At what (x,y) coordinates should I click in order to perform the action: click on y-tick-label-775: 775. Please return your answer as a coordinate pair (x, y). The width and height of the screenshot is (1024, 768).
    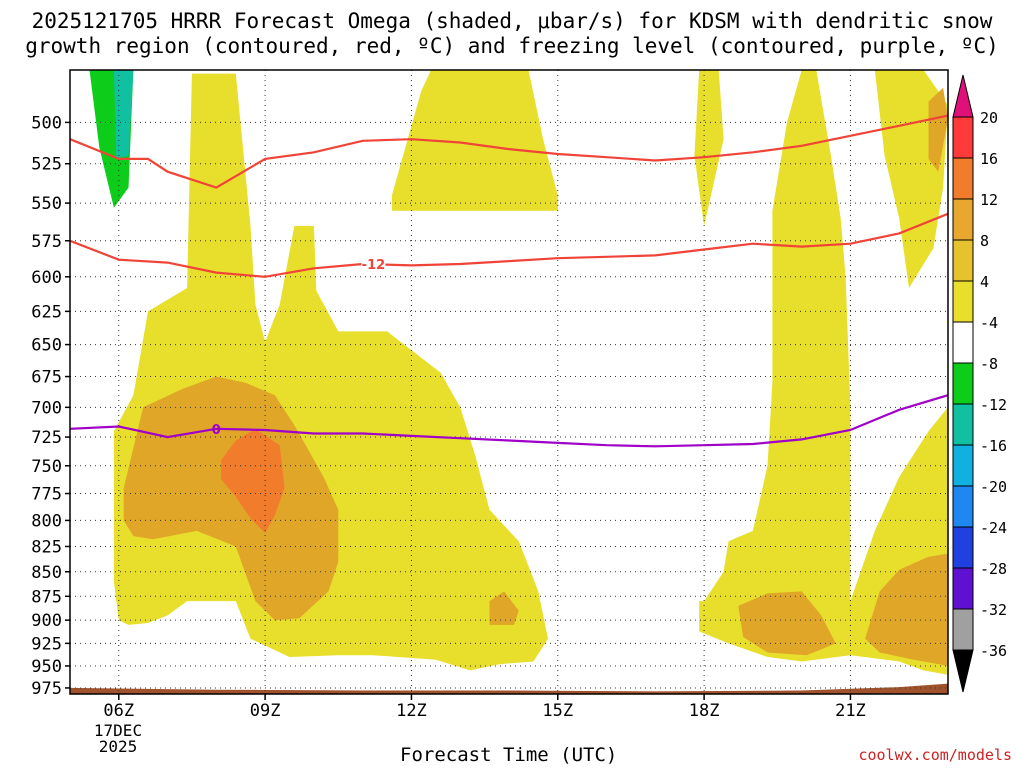
    Looking at the image, I should click on (46, 495).